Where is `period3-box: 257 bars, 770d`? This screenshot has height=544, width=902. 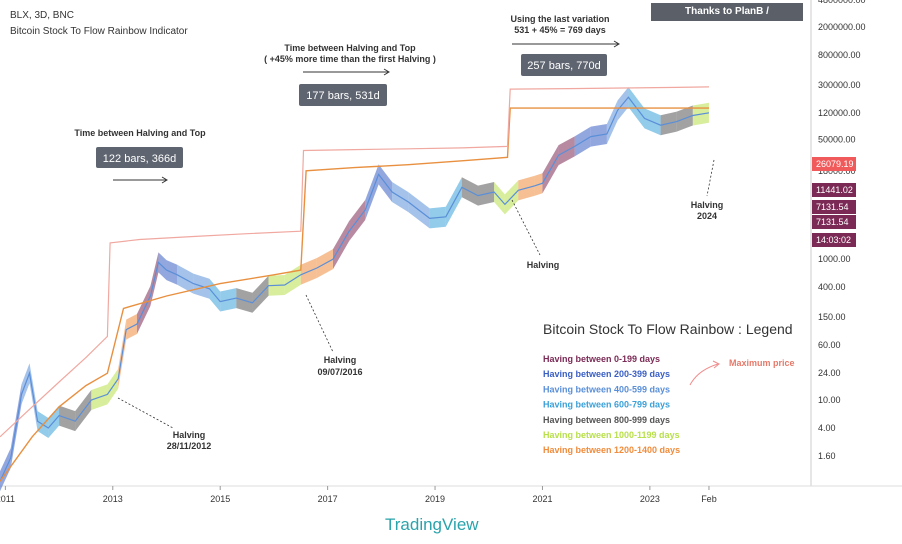
period3-box: 257 bars, 770d is located at coordinates (564, 65).